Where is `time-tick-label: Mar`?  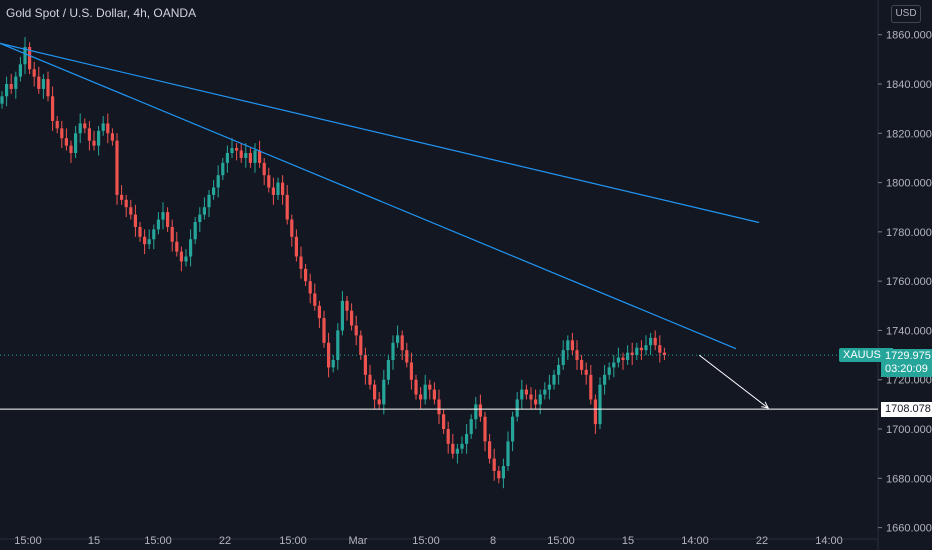 time-tick-label: Mar is located at coordinates (358, 541).